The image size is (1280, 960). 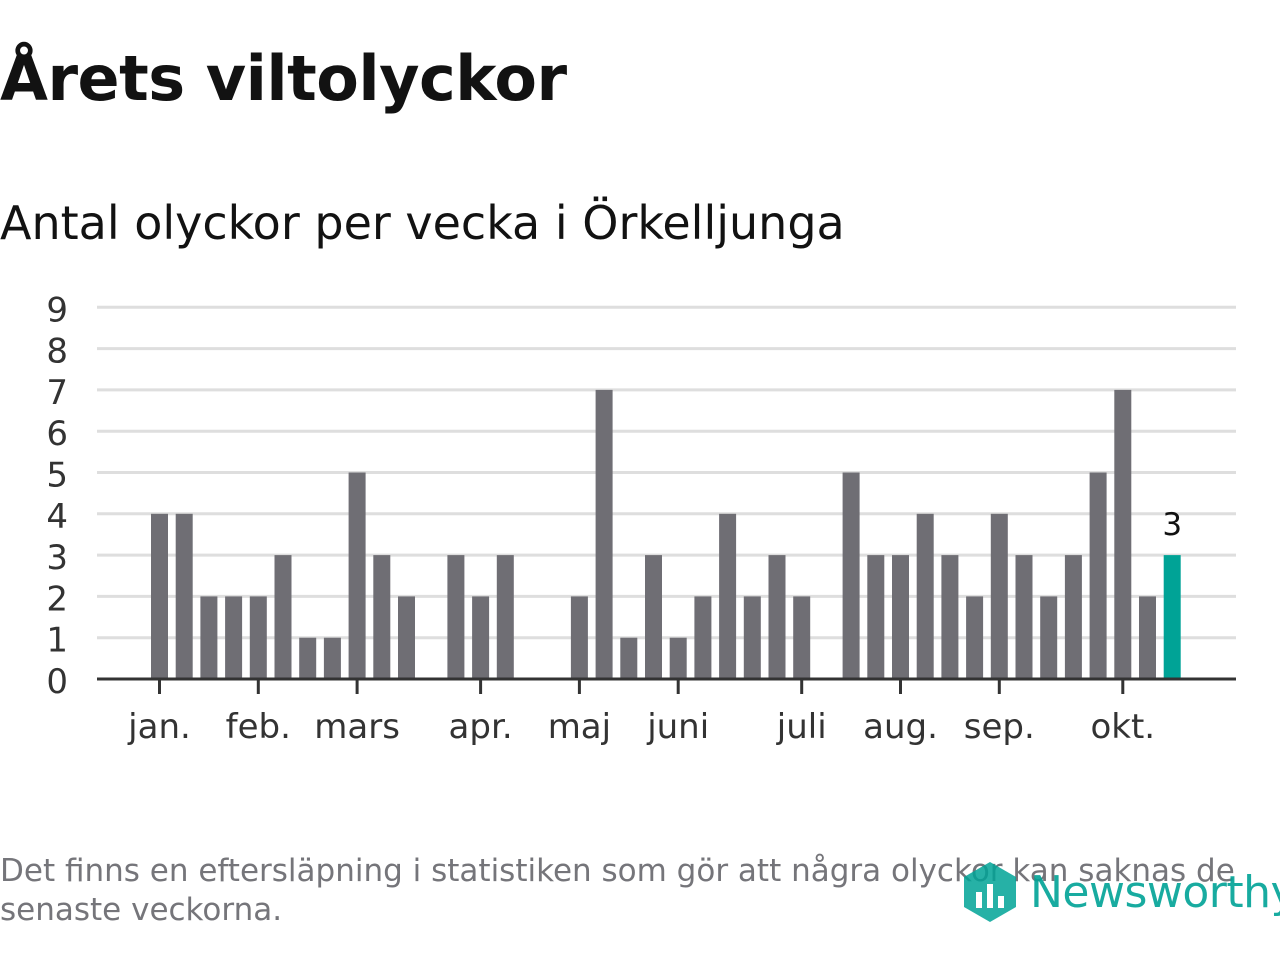 I want to click on newsworthy-logo-icon, so click(x=990, y=892).